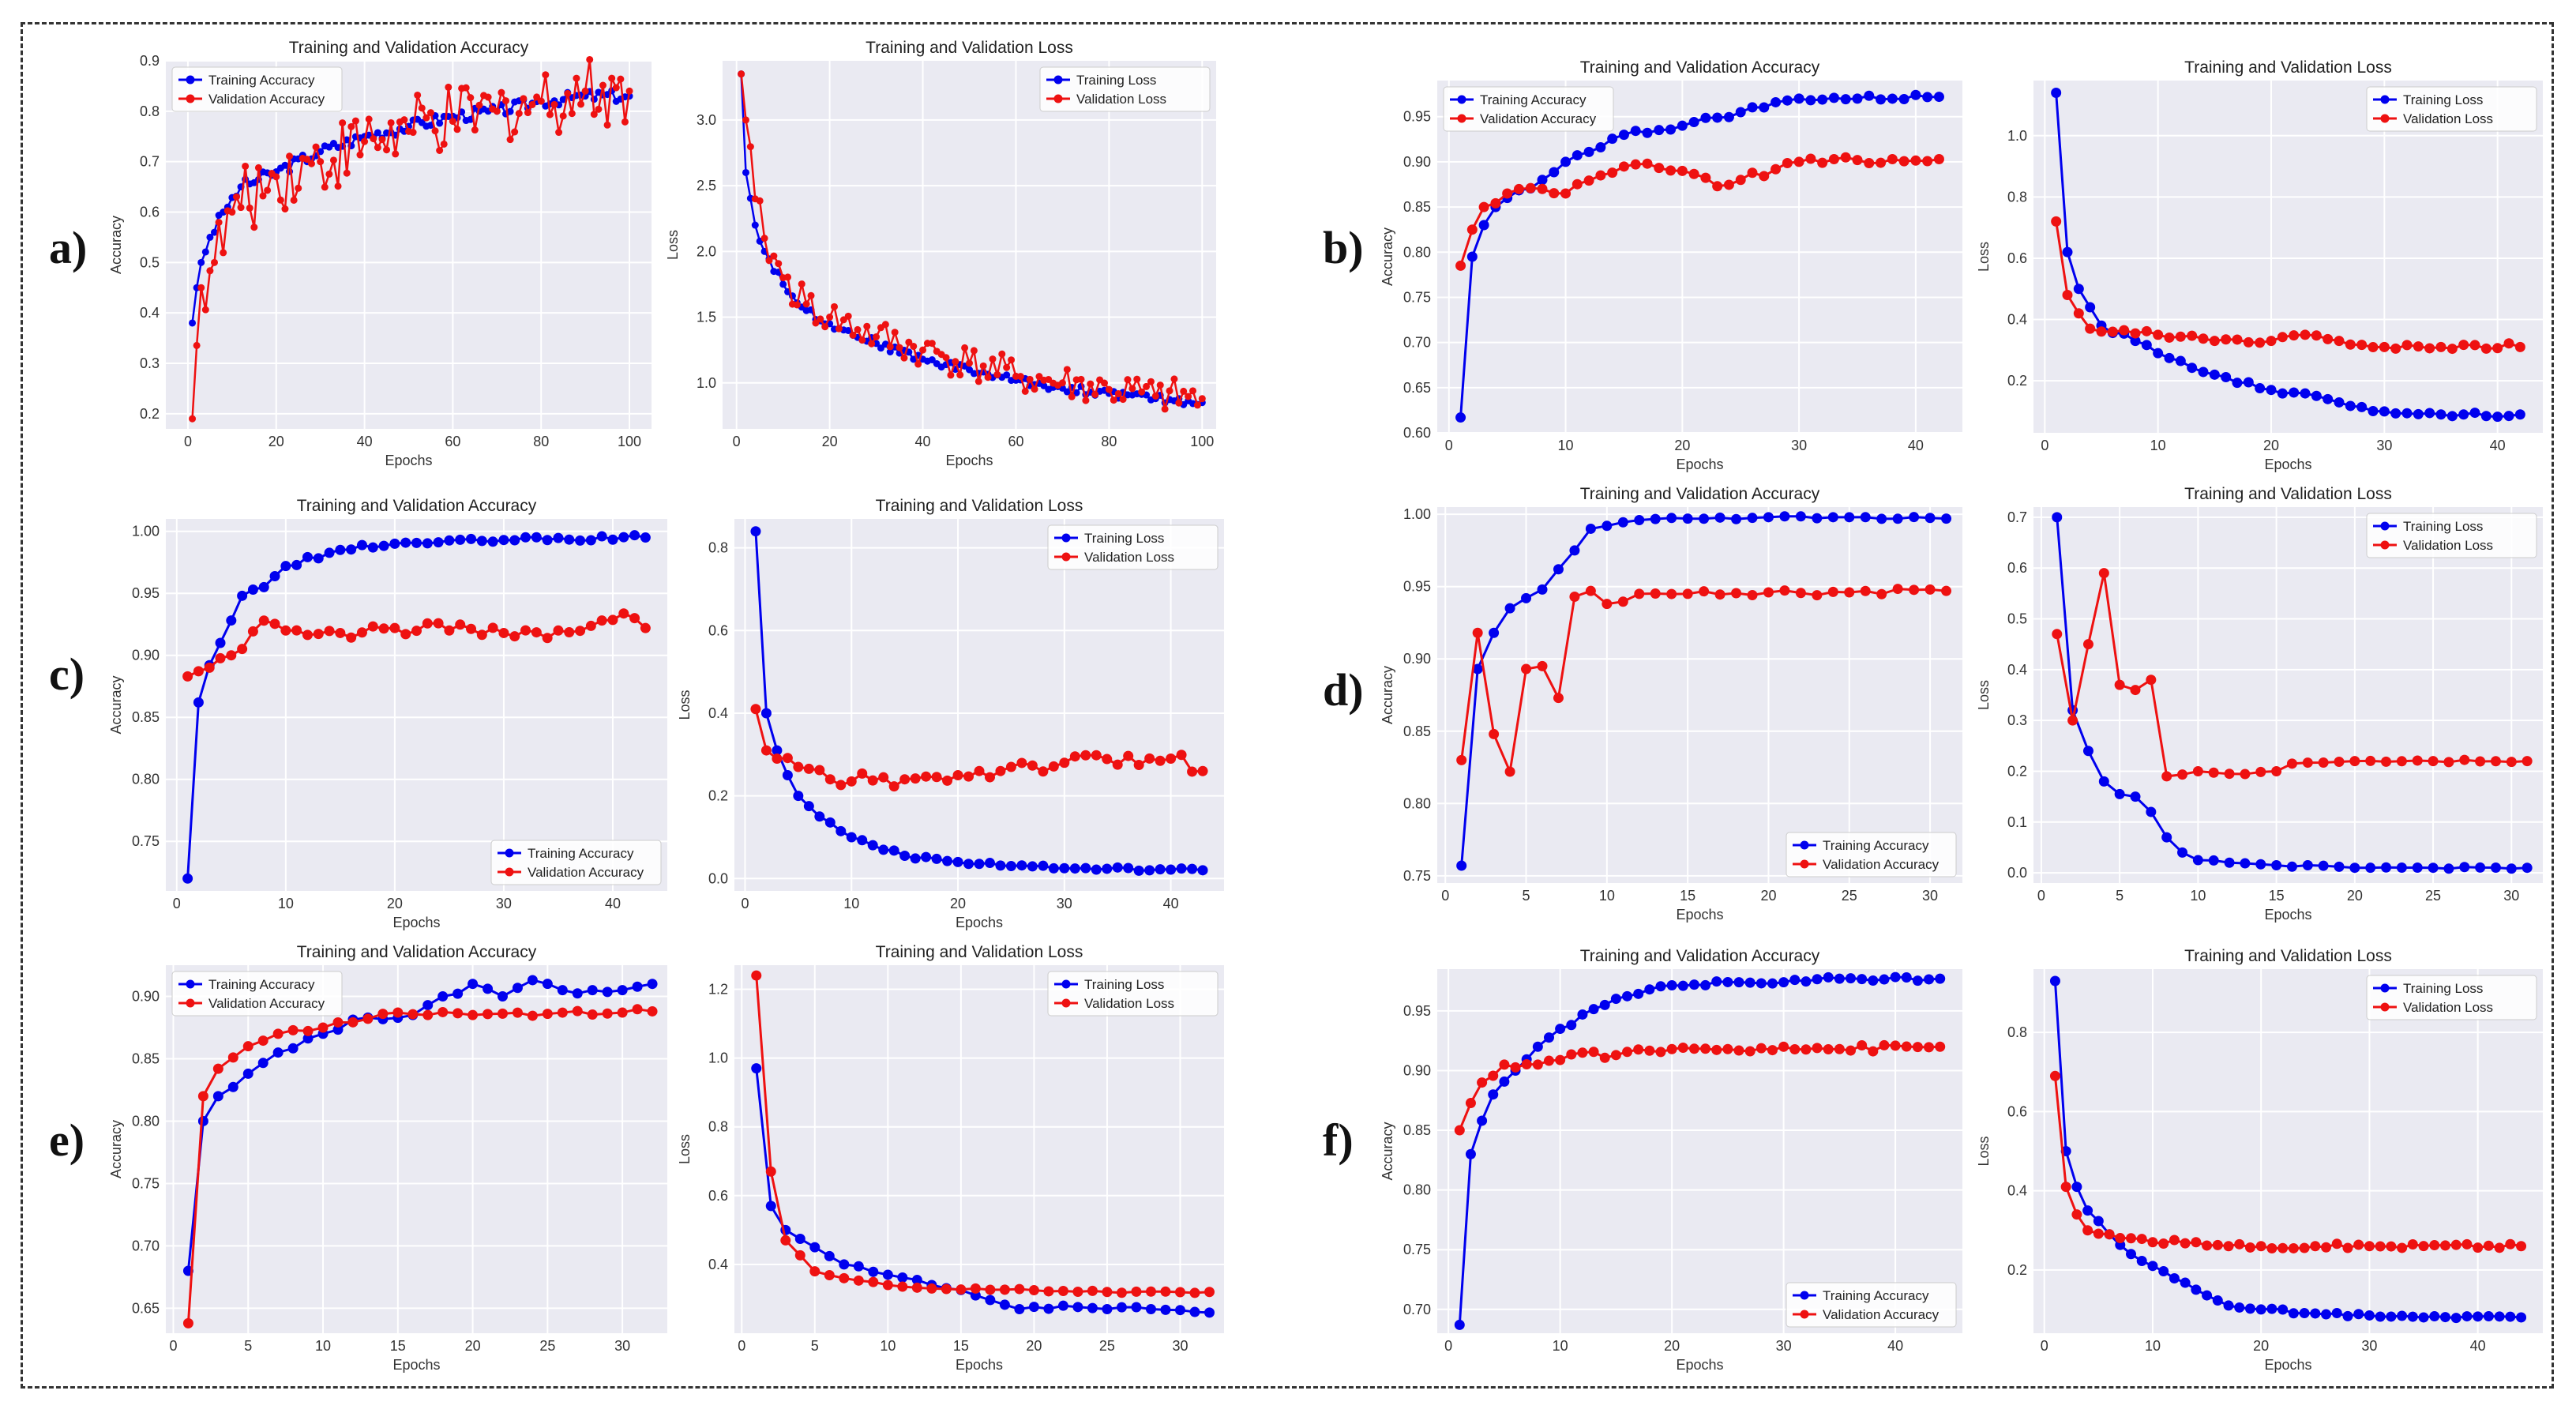 This screenshot has width=2576, height=1413. Describe the element at coordinates (1125, 89) in the screenshot. I see `legend-box` at that location.